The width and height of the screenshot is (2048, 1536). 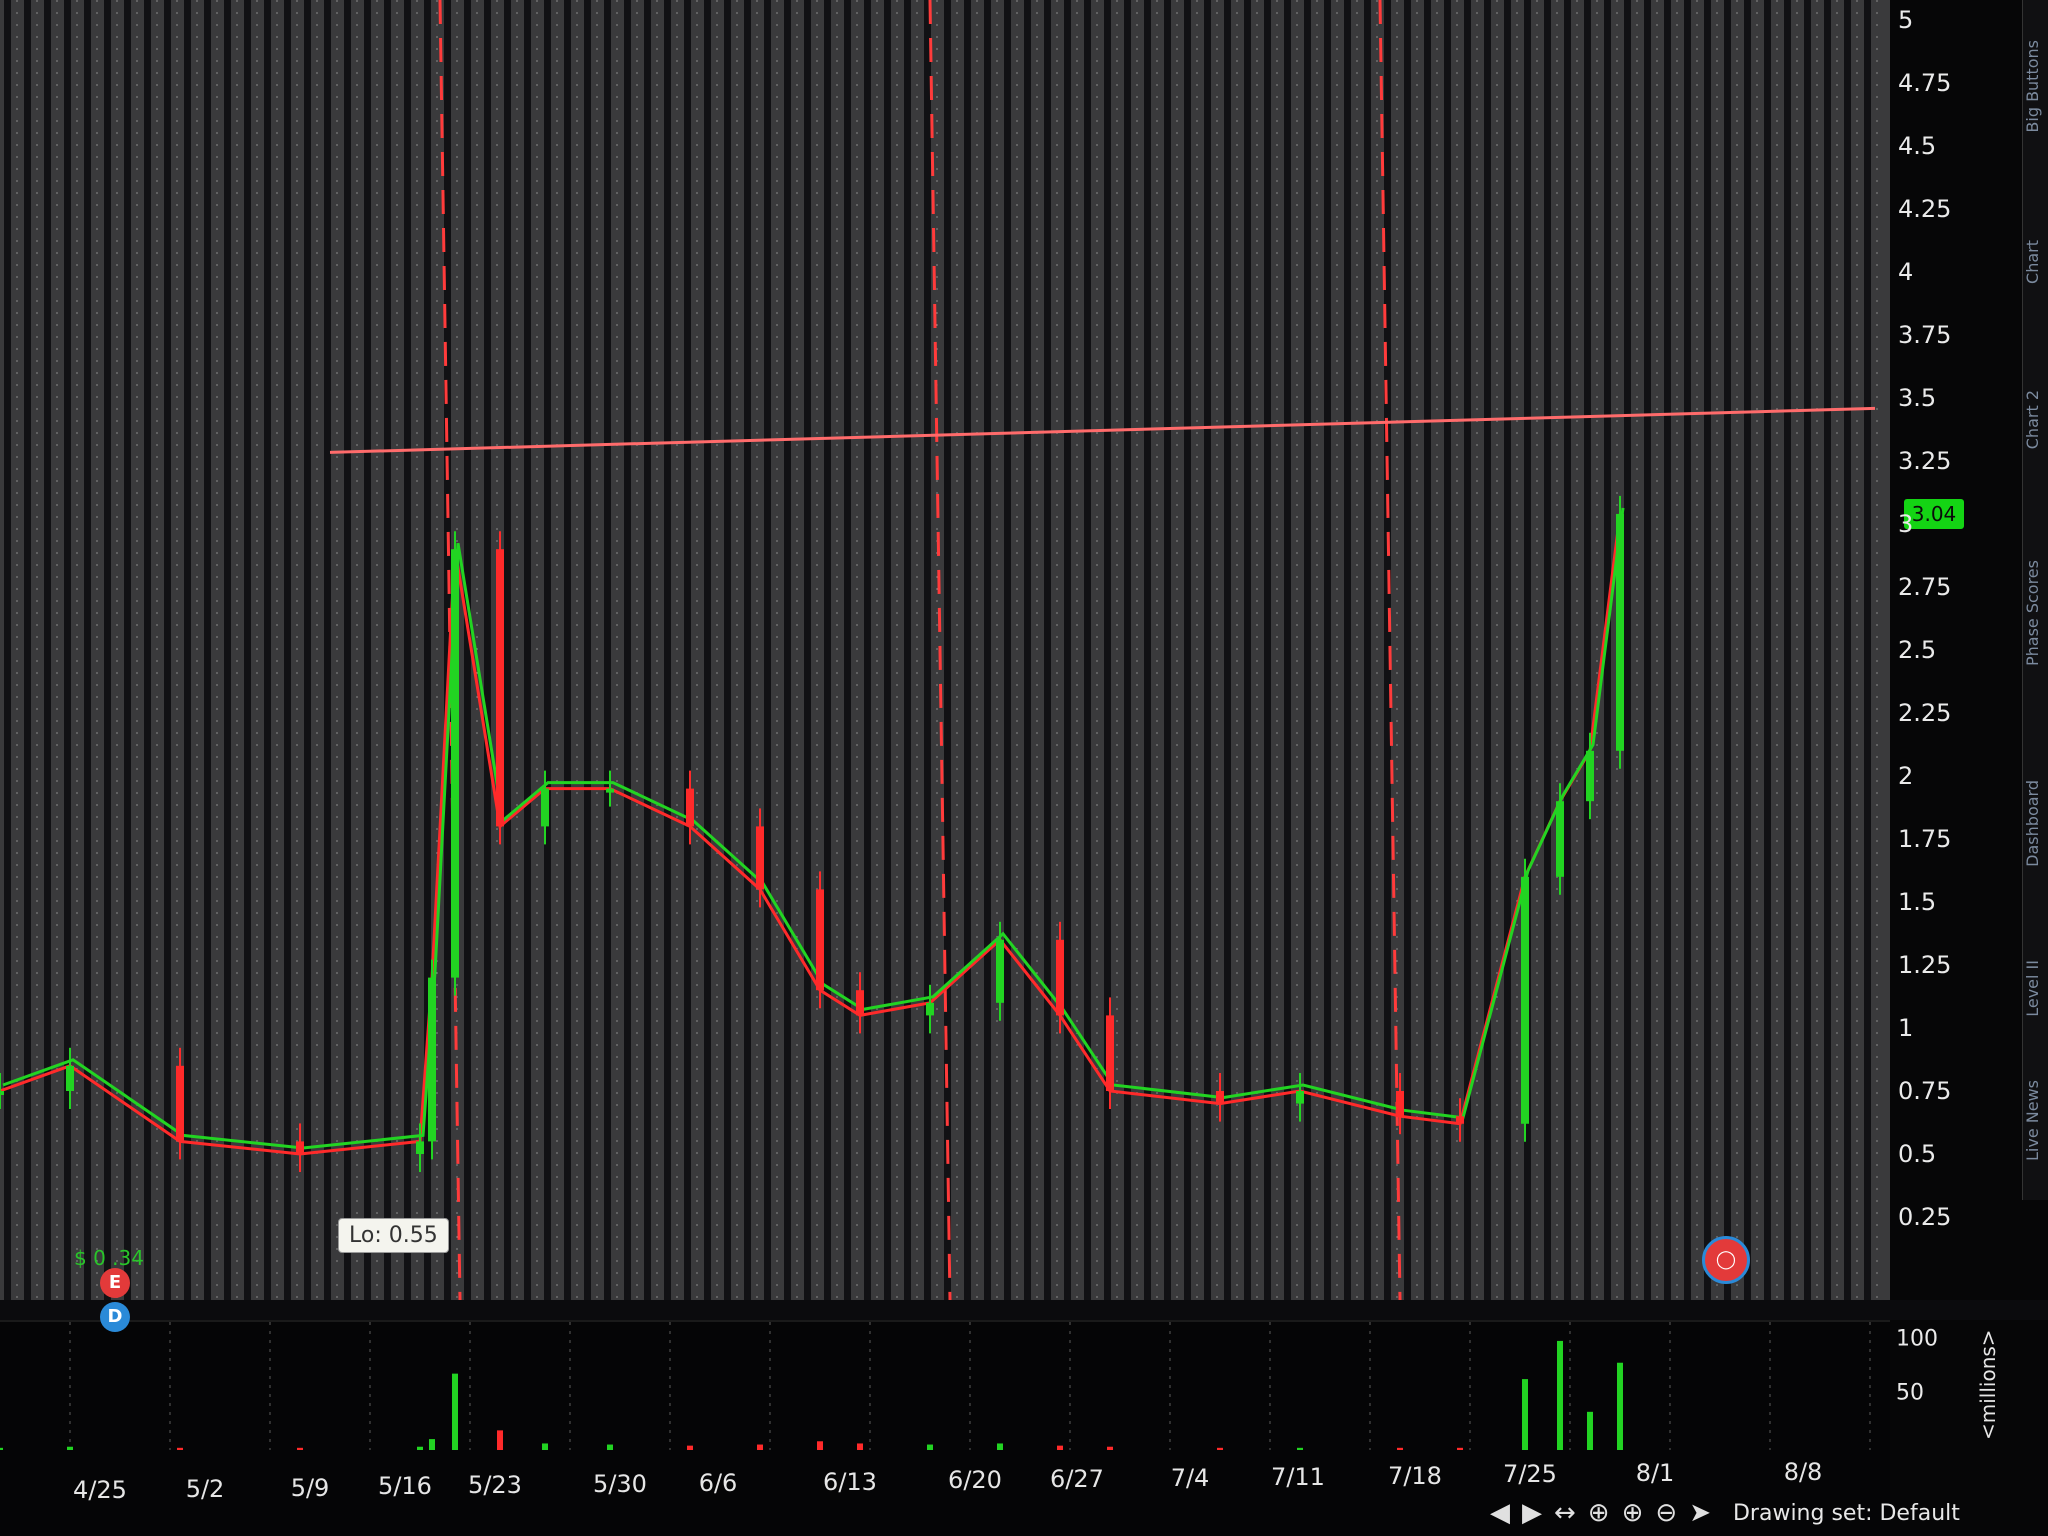 I want to click on low-price-tooltip: Lo: 0.55, so click(x=393, y=1235).